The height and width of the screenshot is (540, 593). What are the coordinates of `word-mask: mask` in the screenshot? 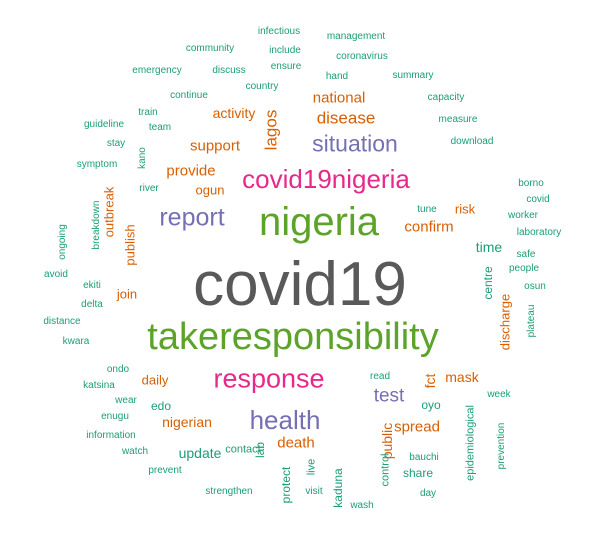 It's located at (462, 377).